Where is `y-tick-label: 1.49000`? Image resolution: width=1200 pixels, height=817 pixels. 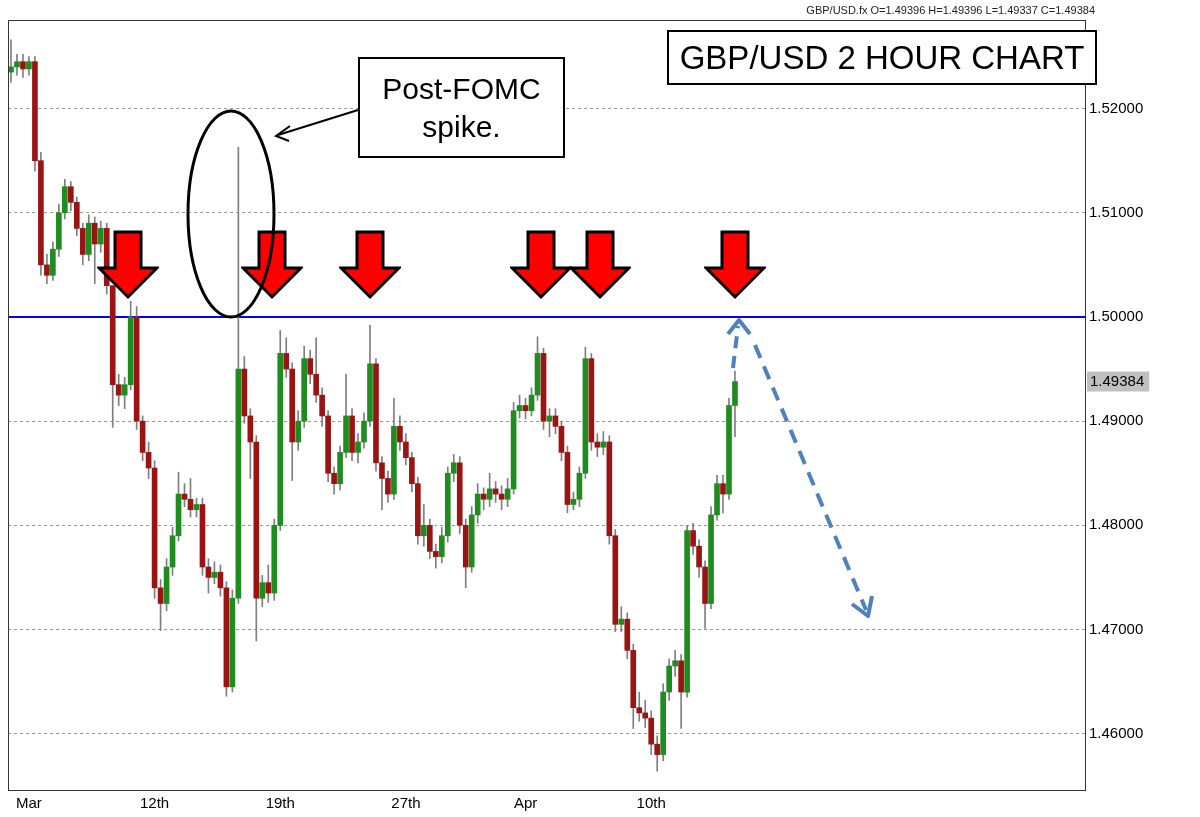
y-tick-label: 1.49000 is located at coordinates (1116, 420).